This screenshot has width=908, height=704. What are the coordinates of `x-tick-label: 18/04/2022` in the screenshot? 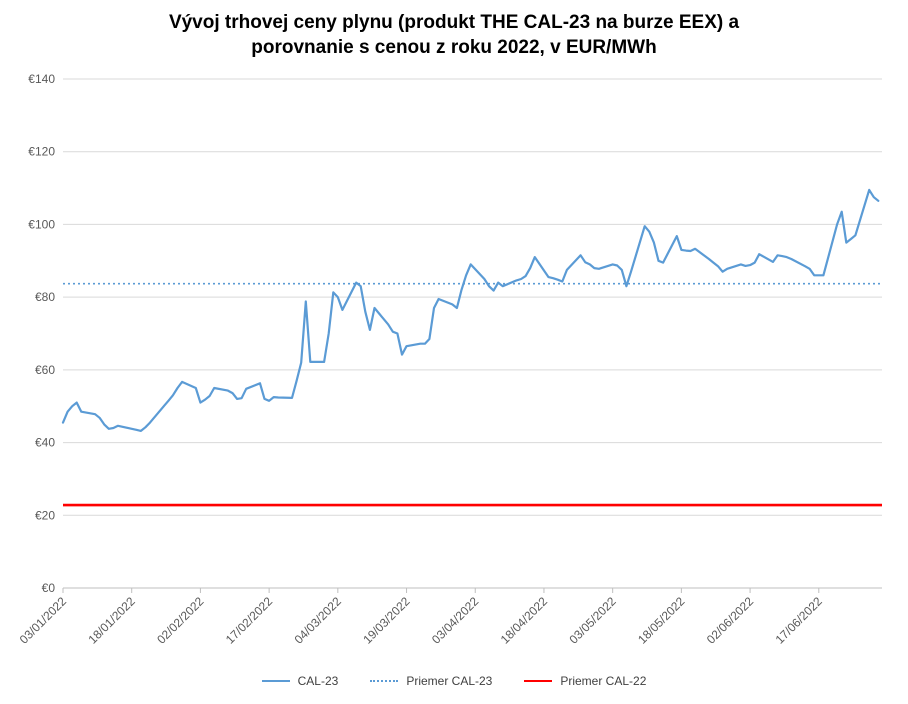 It's located at (524, 620).